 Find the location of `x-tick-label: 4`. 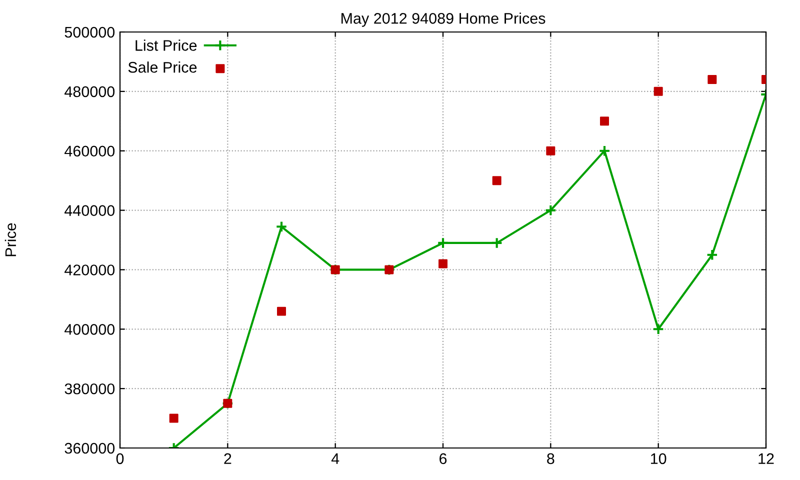

x-tick-label: 4 is located at coordinates (335, 458).